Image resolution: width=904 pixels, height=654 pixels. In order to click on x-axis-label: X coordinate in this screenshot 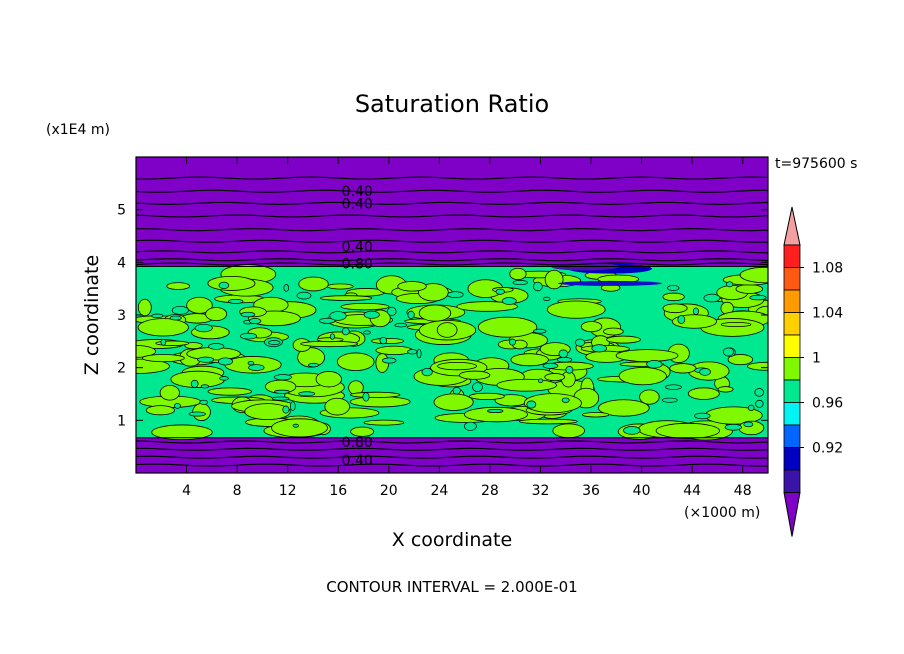, I will do `click(452, 540)`.